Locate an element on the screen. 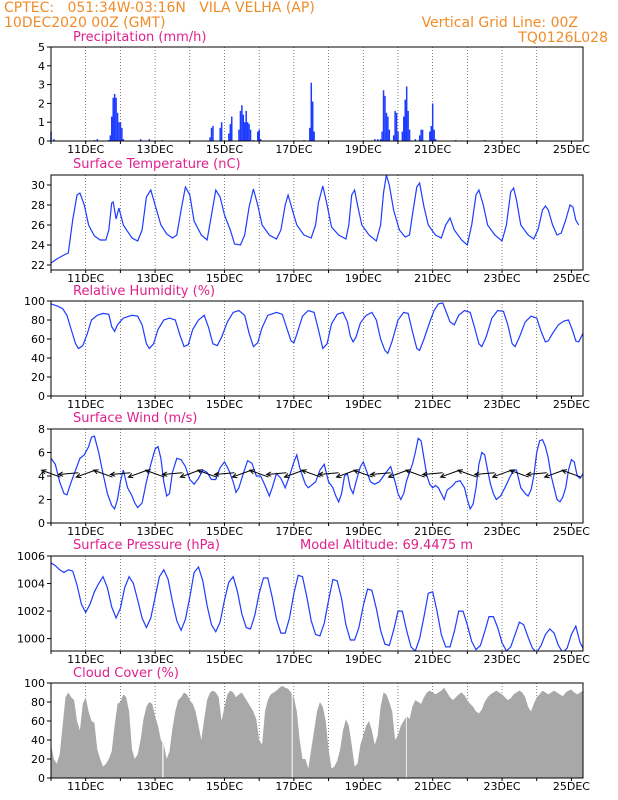  cloud-gap is located at coordinates (163, 730).